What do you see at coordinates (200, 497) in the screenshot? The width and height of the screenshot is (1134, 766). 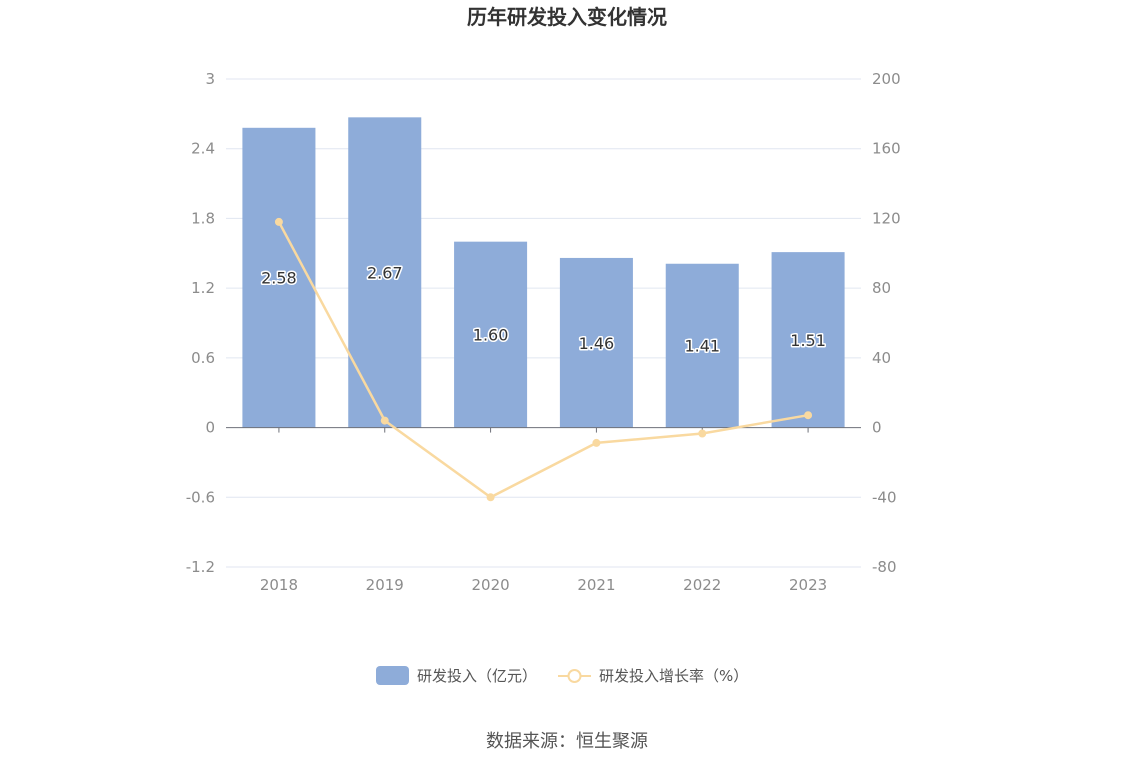 I see `y-left-tick-label: -0.6` at bounding box center [200, 497].